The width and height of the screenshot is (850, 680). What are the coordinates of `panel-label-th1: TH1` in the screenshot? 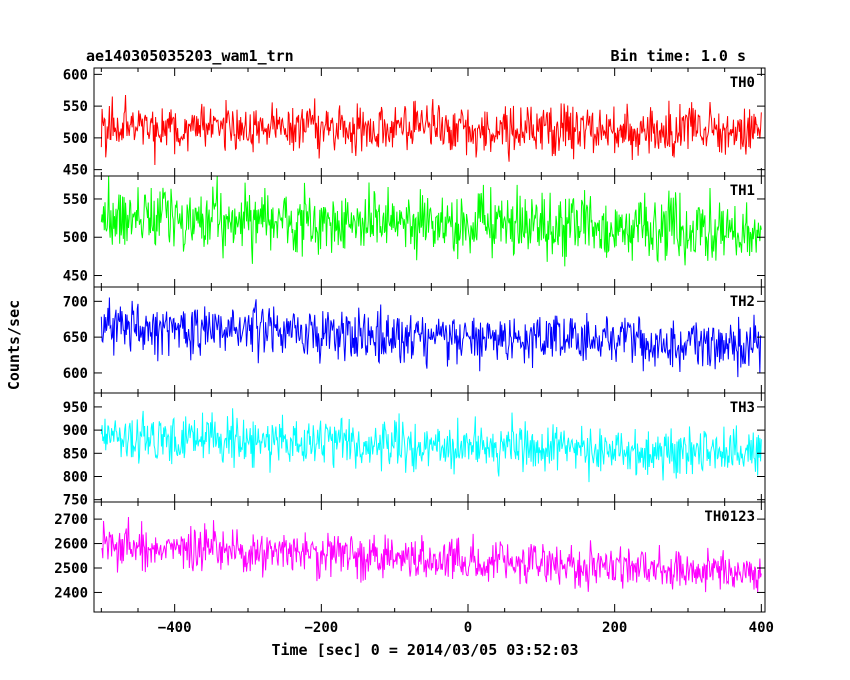 It's located at (742, 191).